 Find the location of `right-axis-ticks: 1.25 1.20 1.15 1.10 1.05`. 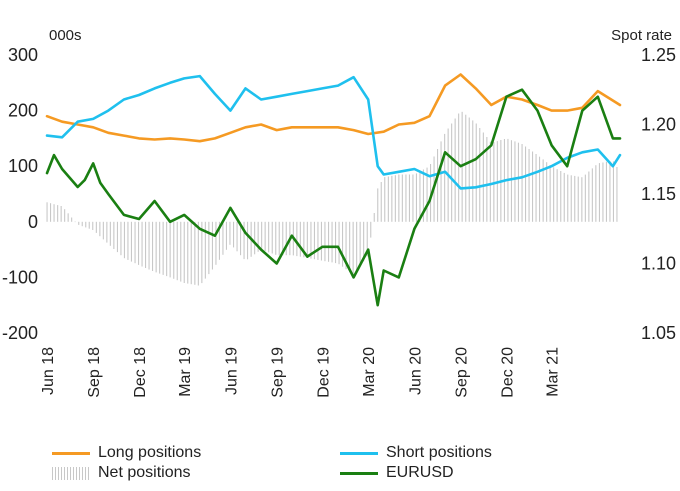

right-axis-ticks: 1.25 1.20 1.15 1.10 1.05 is located at coordinates (658, 194).